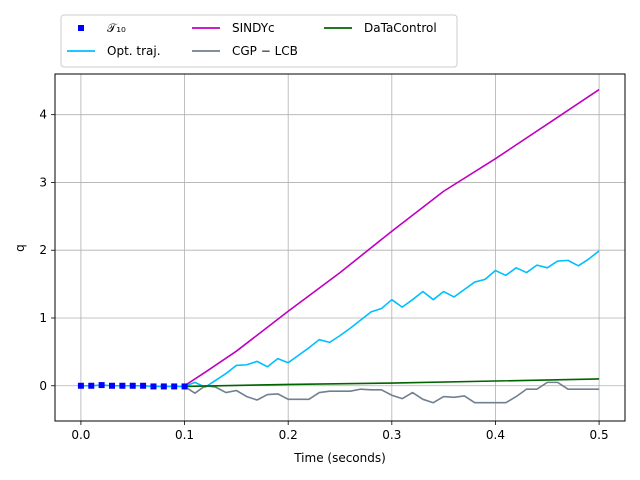 Image resolution: width=640 pixels, height=480 pixels. What do you see at coordinates (134, 51) in the screenshot?
I see `legend-label-1: Opt. traj.` at bounding box center [134, 51].